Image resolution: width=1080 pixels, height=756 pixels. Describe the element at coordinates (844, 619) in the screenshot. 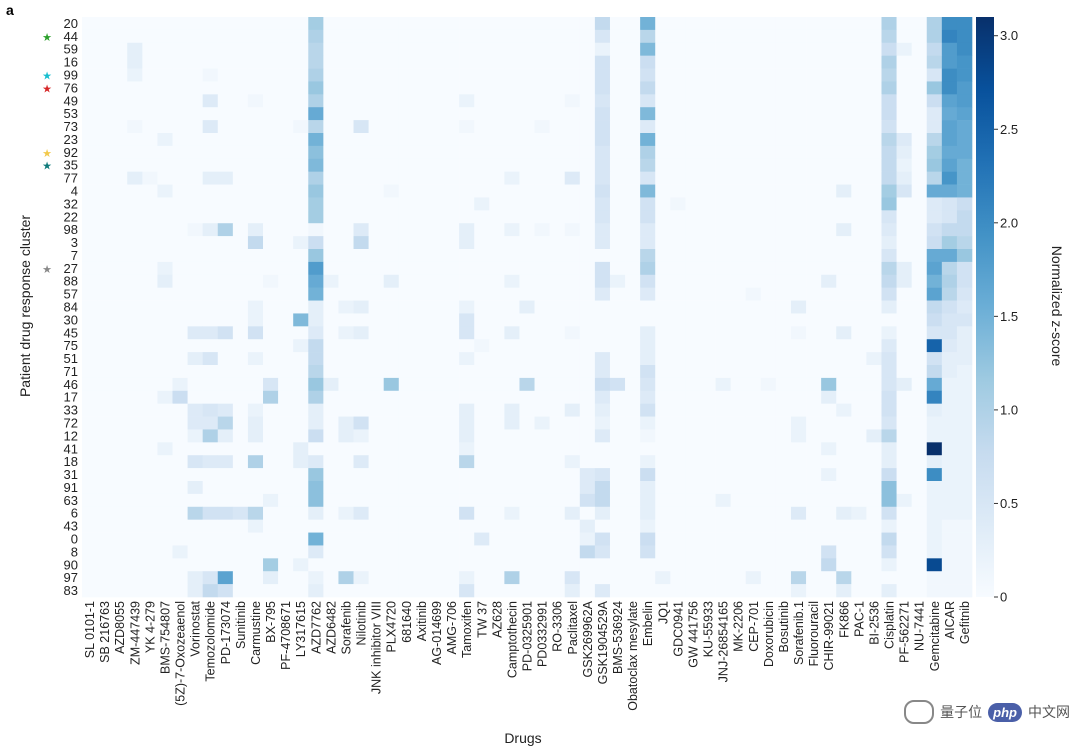

I see `column-label: FK866` at that location.